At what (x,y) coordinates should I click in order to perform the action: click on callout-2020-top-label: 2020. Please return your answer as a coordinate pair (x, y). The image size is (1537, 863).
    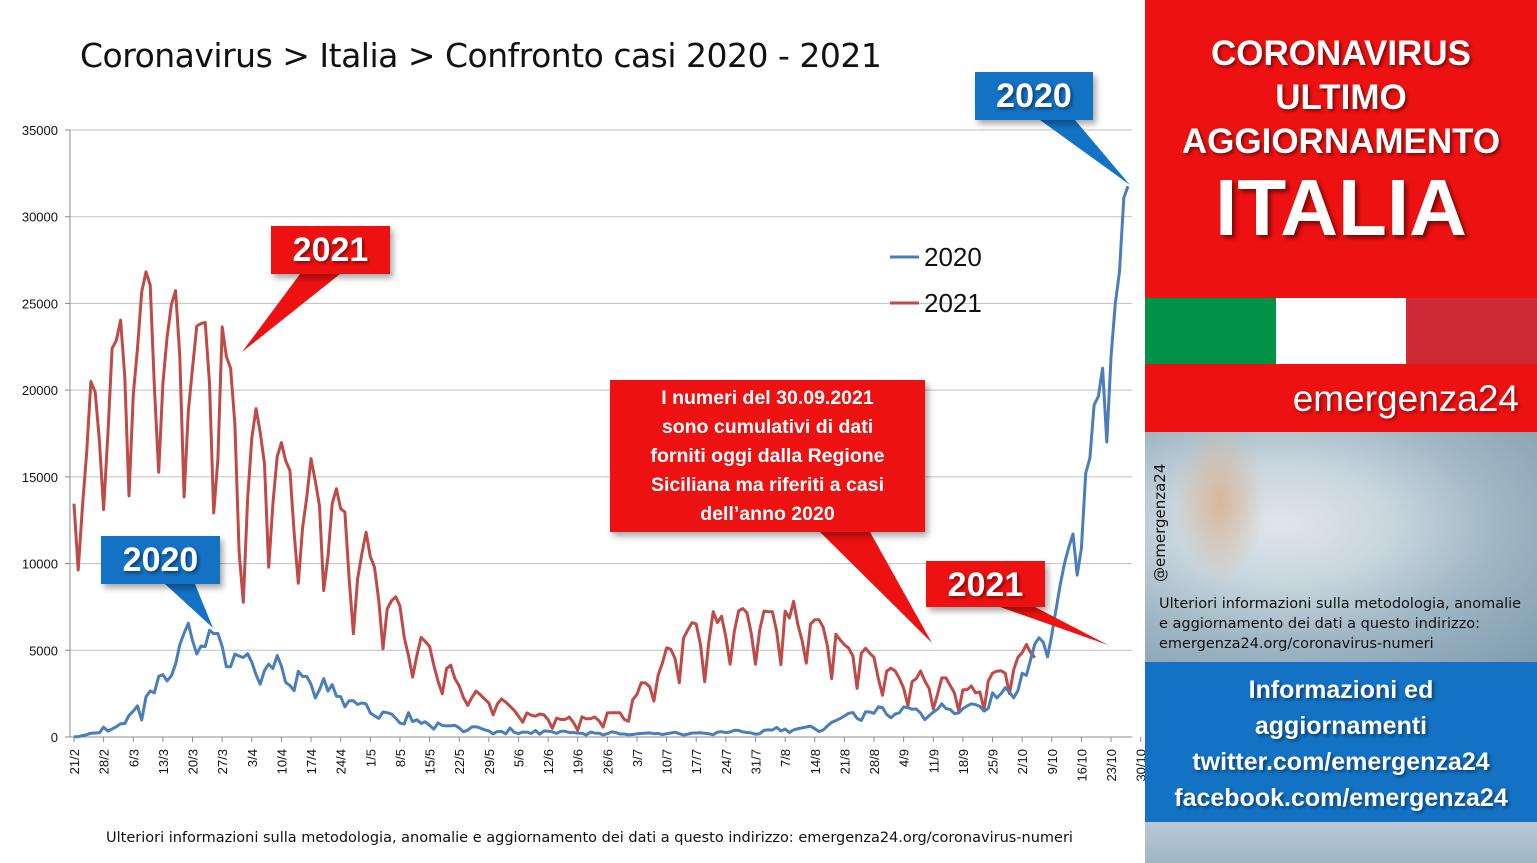
    Looking at the image, I should click on (1034, 96).